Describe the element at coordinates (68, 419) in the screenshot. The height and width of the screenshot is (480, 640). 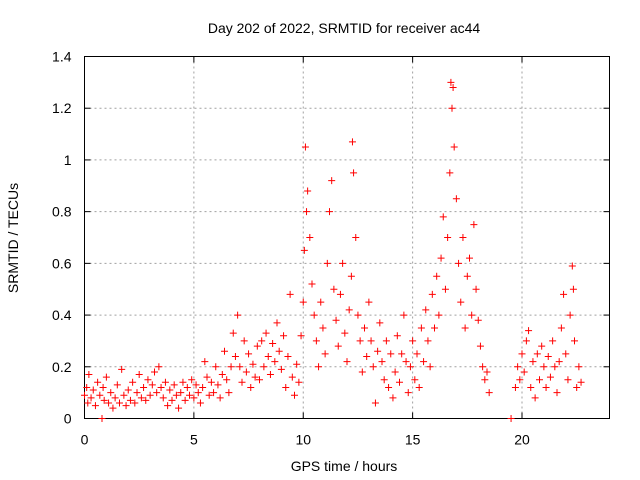
I see `y-tick-label: 0` at that location.